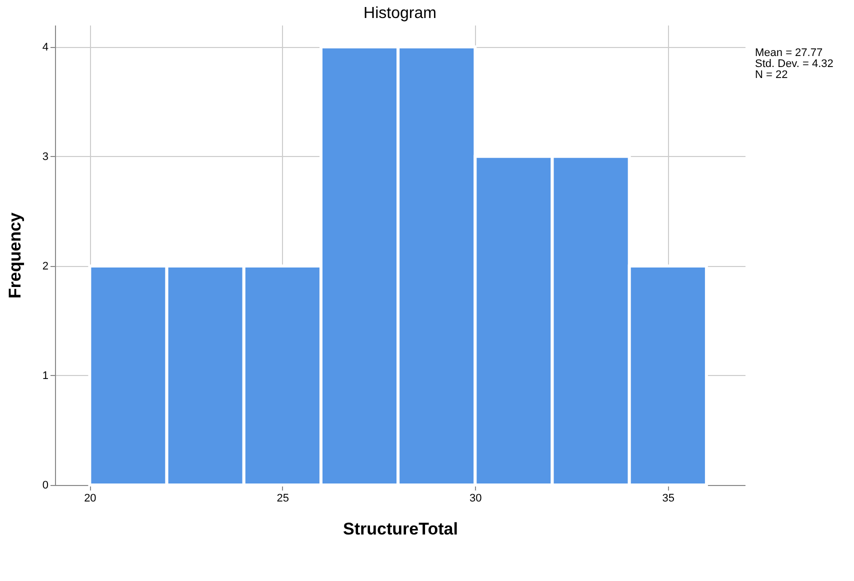 The image size is (854, 581). Describe the element at coordinates (14, 255) in the screenshot. I see `y-axis-title: Frequency` at that location.